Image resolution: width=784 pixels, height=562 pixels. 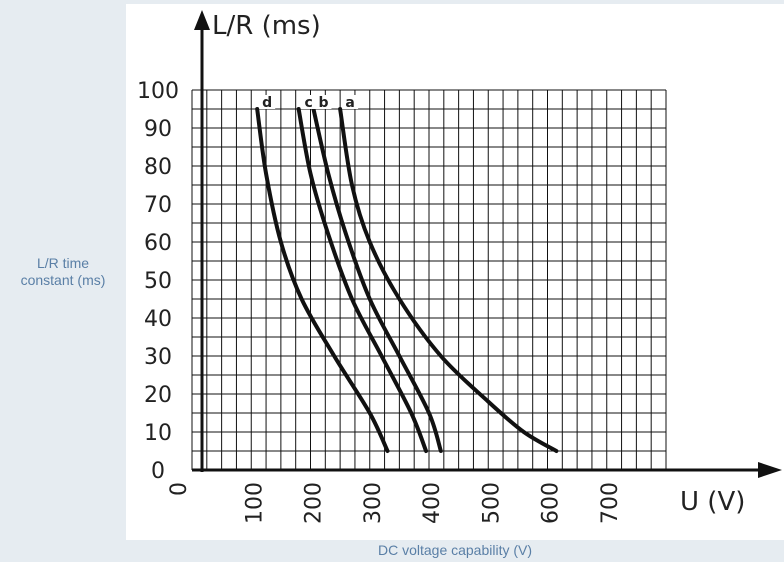 What do you see at coordinates (770, 470) in the screenshot?
I see `x-axis-arrowhead` at bounding box center [770, 470].